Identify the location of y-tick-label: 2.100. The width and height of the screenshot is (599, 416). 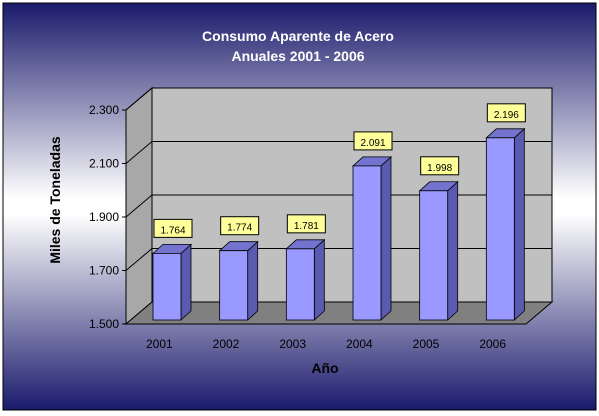
(104, 164).